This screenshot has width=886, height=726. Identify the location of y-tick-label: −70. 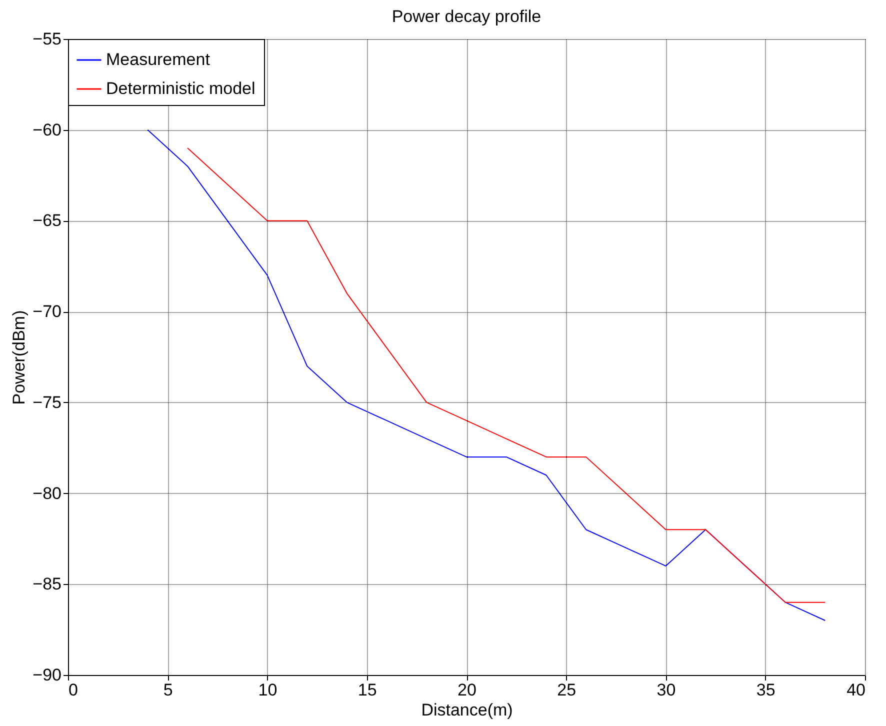
(47, 312).